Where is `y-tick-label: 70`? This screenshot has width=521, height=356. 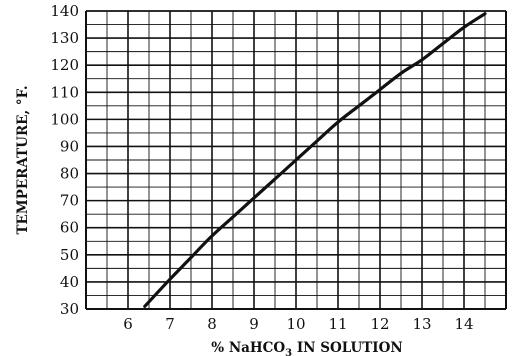 y-tick-label: 70 is located at coordinates (69, 201).